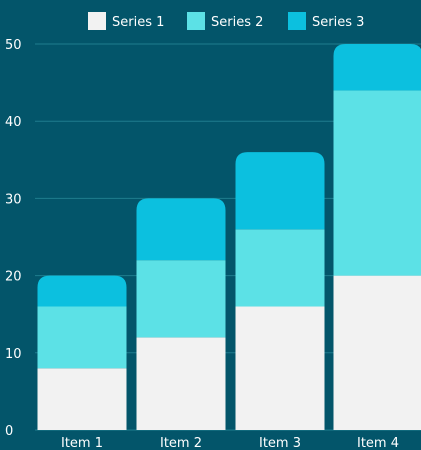 The height and width of the screenshot is (450, 421). I want to click on y-tick-label: 10, so click(13, 354).